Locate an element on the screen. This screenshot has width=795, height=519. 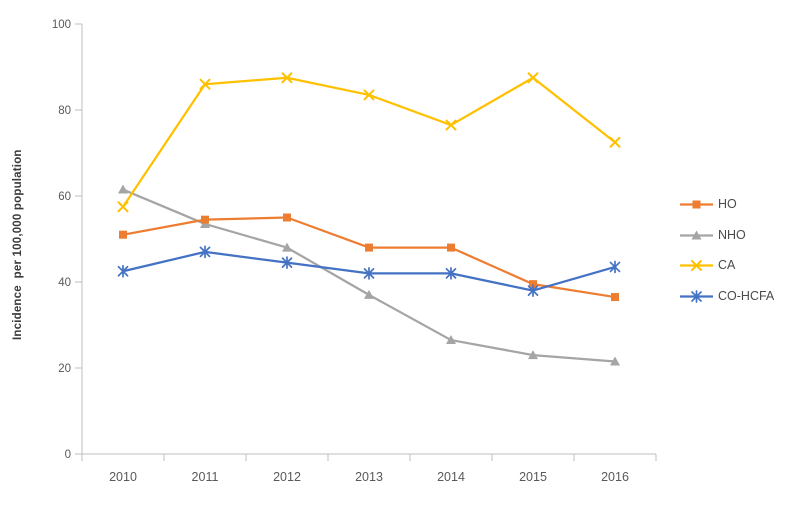
legend-item-CA: CA is located at coordinates (726, 265).